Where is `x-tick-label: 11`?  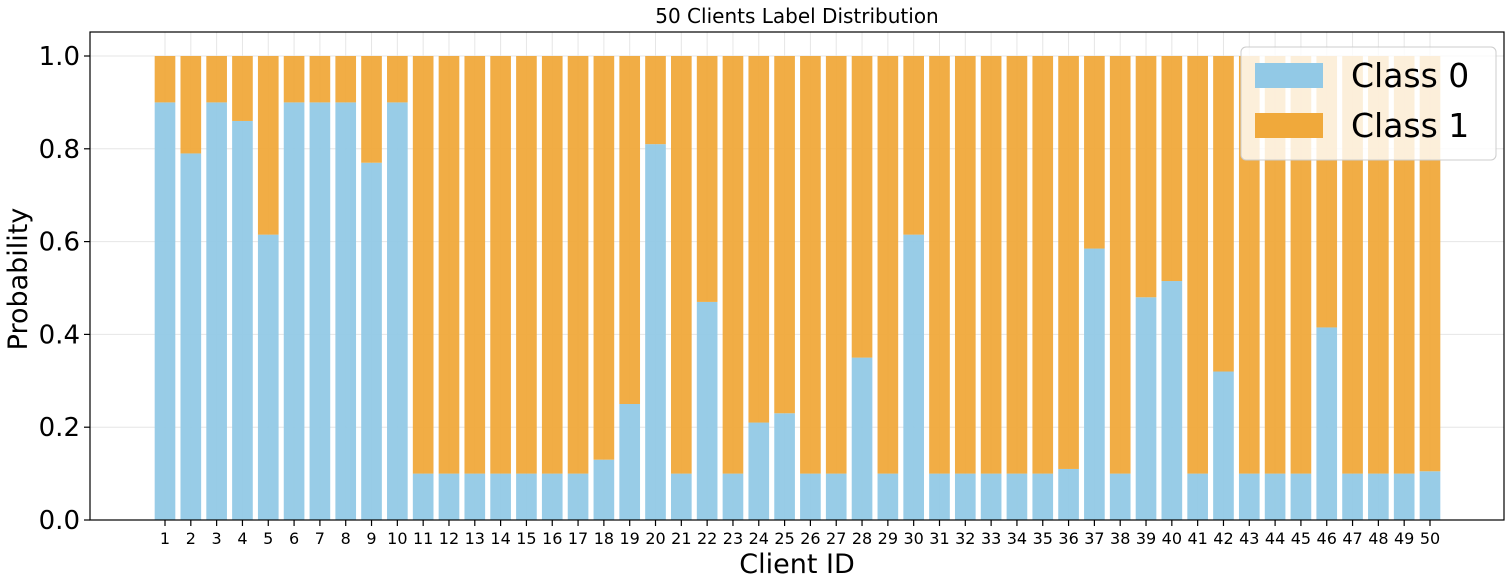
x-tick-label: 11 is located at coordinates (423, 538).